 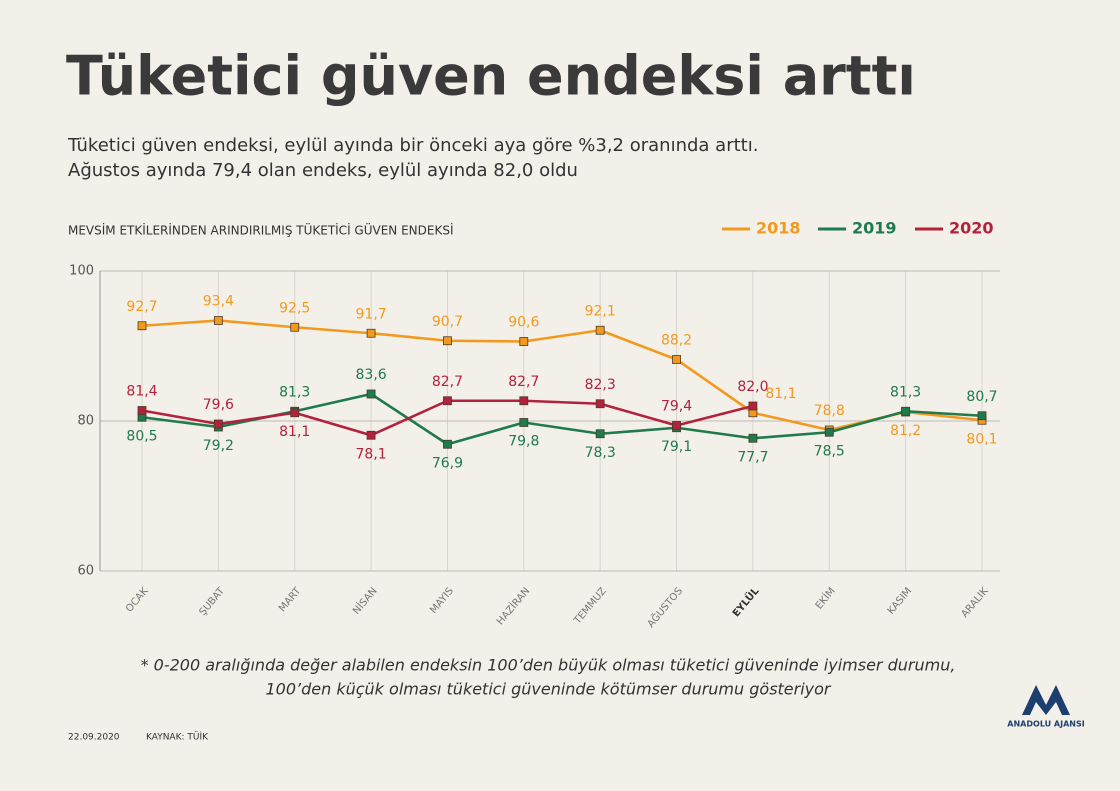 What do you see at coordinates (600, 453) in the screenshot?
I see `data-label: 78,3` at bounding box center [600, 453].